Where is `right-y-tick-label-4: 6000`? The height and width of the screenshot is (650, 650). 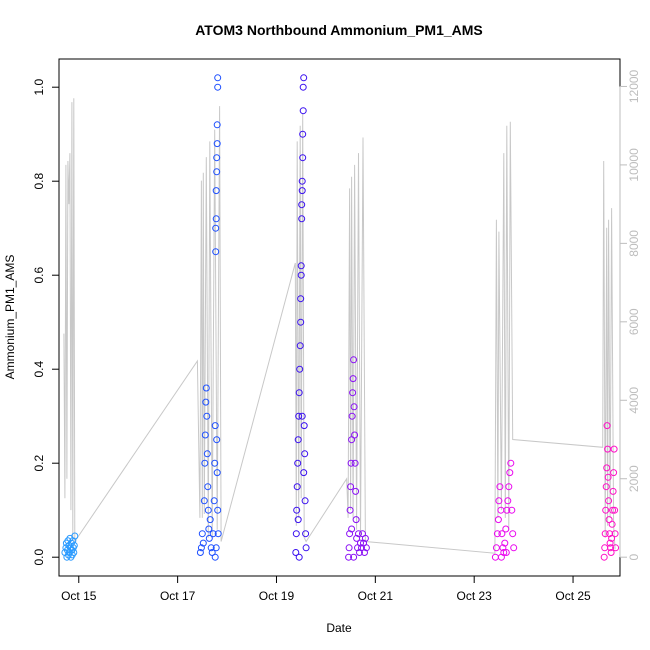 right-y-tick-label-4: 6000 is located at coordinates (634, 321).